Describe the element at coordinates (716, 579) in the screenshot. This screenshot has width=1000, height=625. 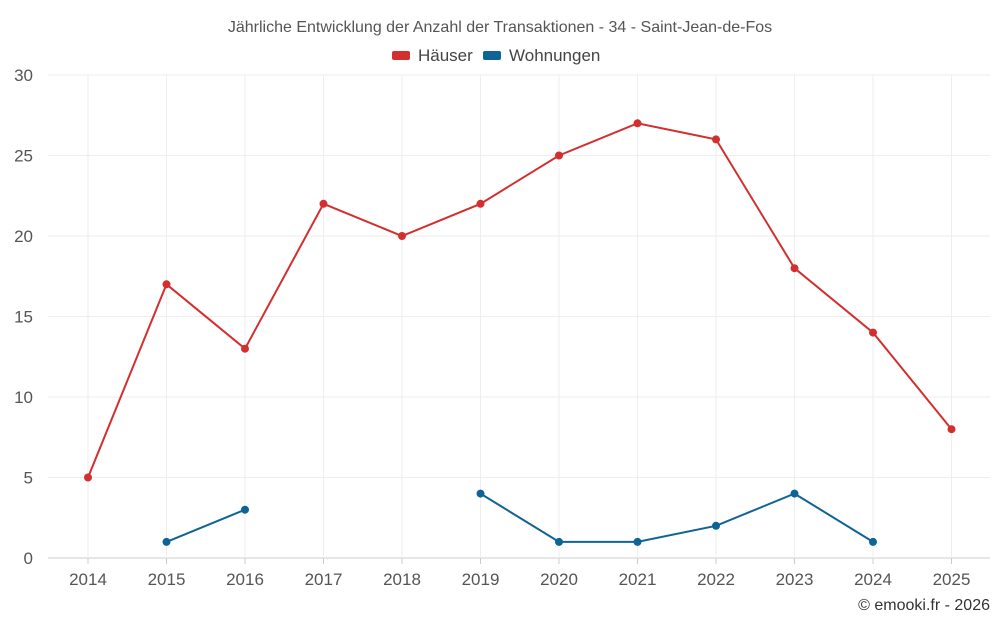
I see `x-tick-label: 2022` at that location.